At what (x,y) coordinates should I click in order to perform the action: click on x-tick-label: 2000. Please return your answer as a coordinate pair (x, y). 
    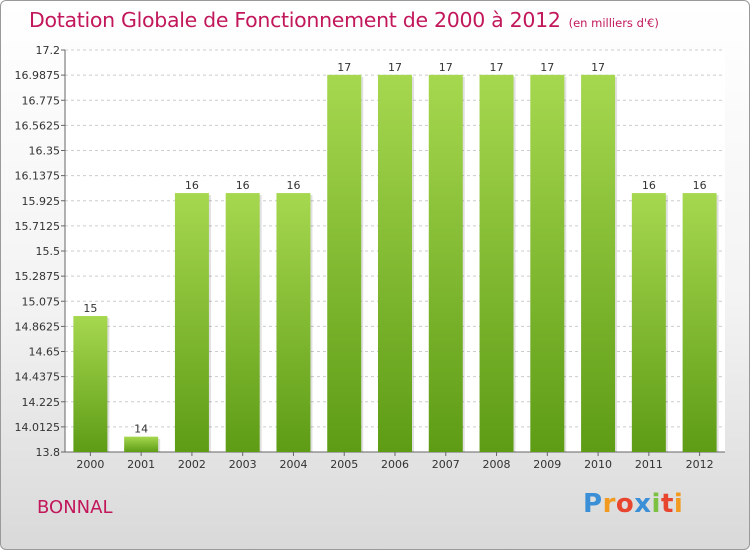
    Looking at the image, I should click on (90, 464).